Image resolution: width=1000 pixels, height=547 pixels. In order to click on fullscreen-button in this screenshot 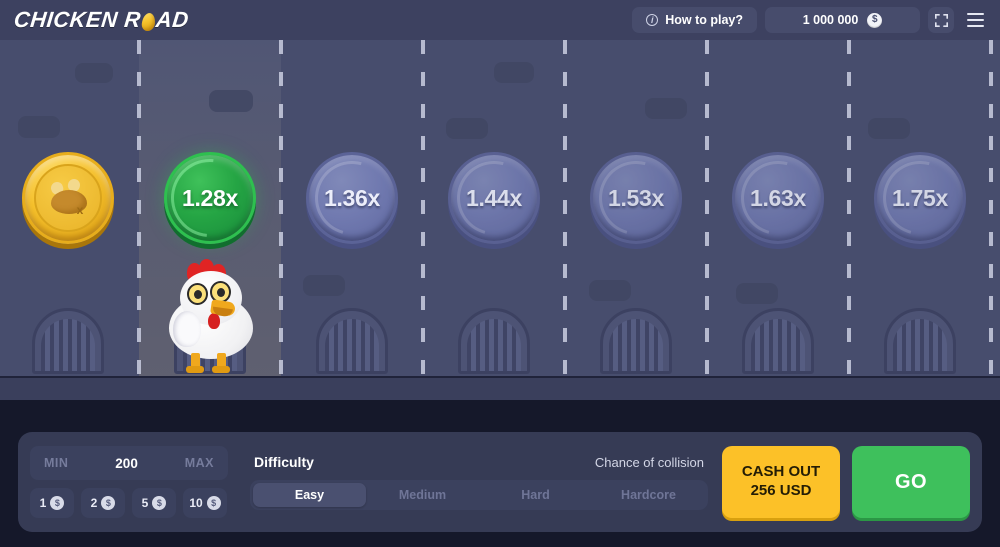, I will do `click(941, 20)`.